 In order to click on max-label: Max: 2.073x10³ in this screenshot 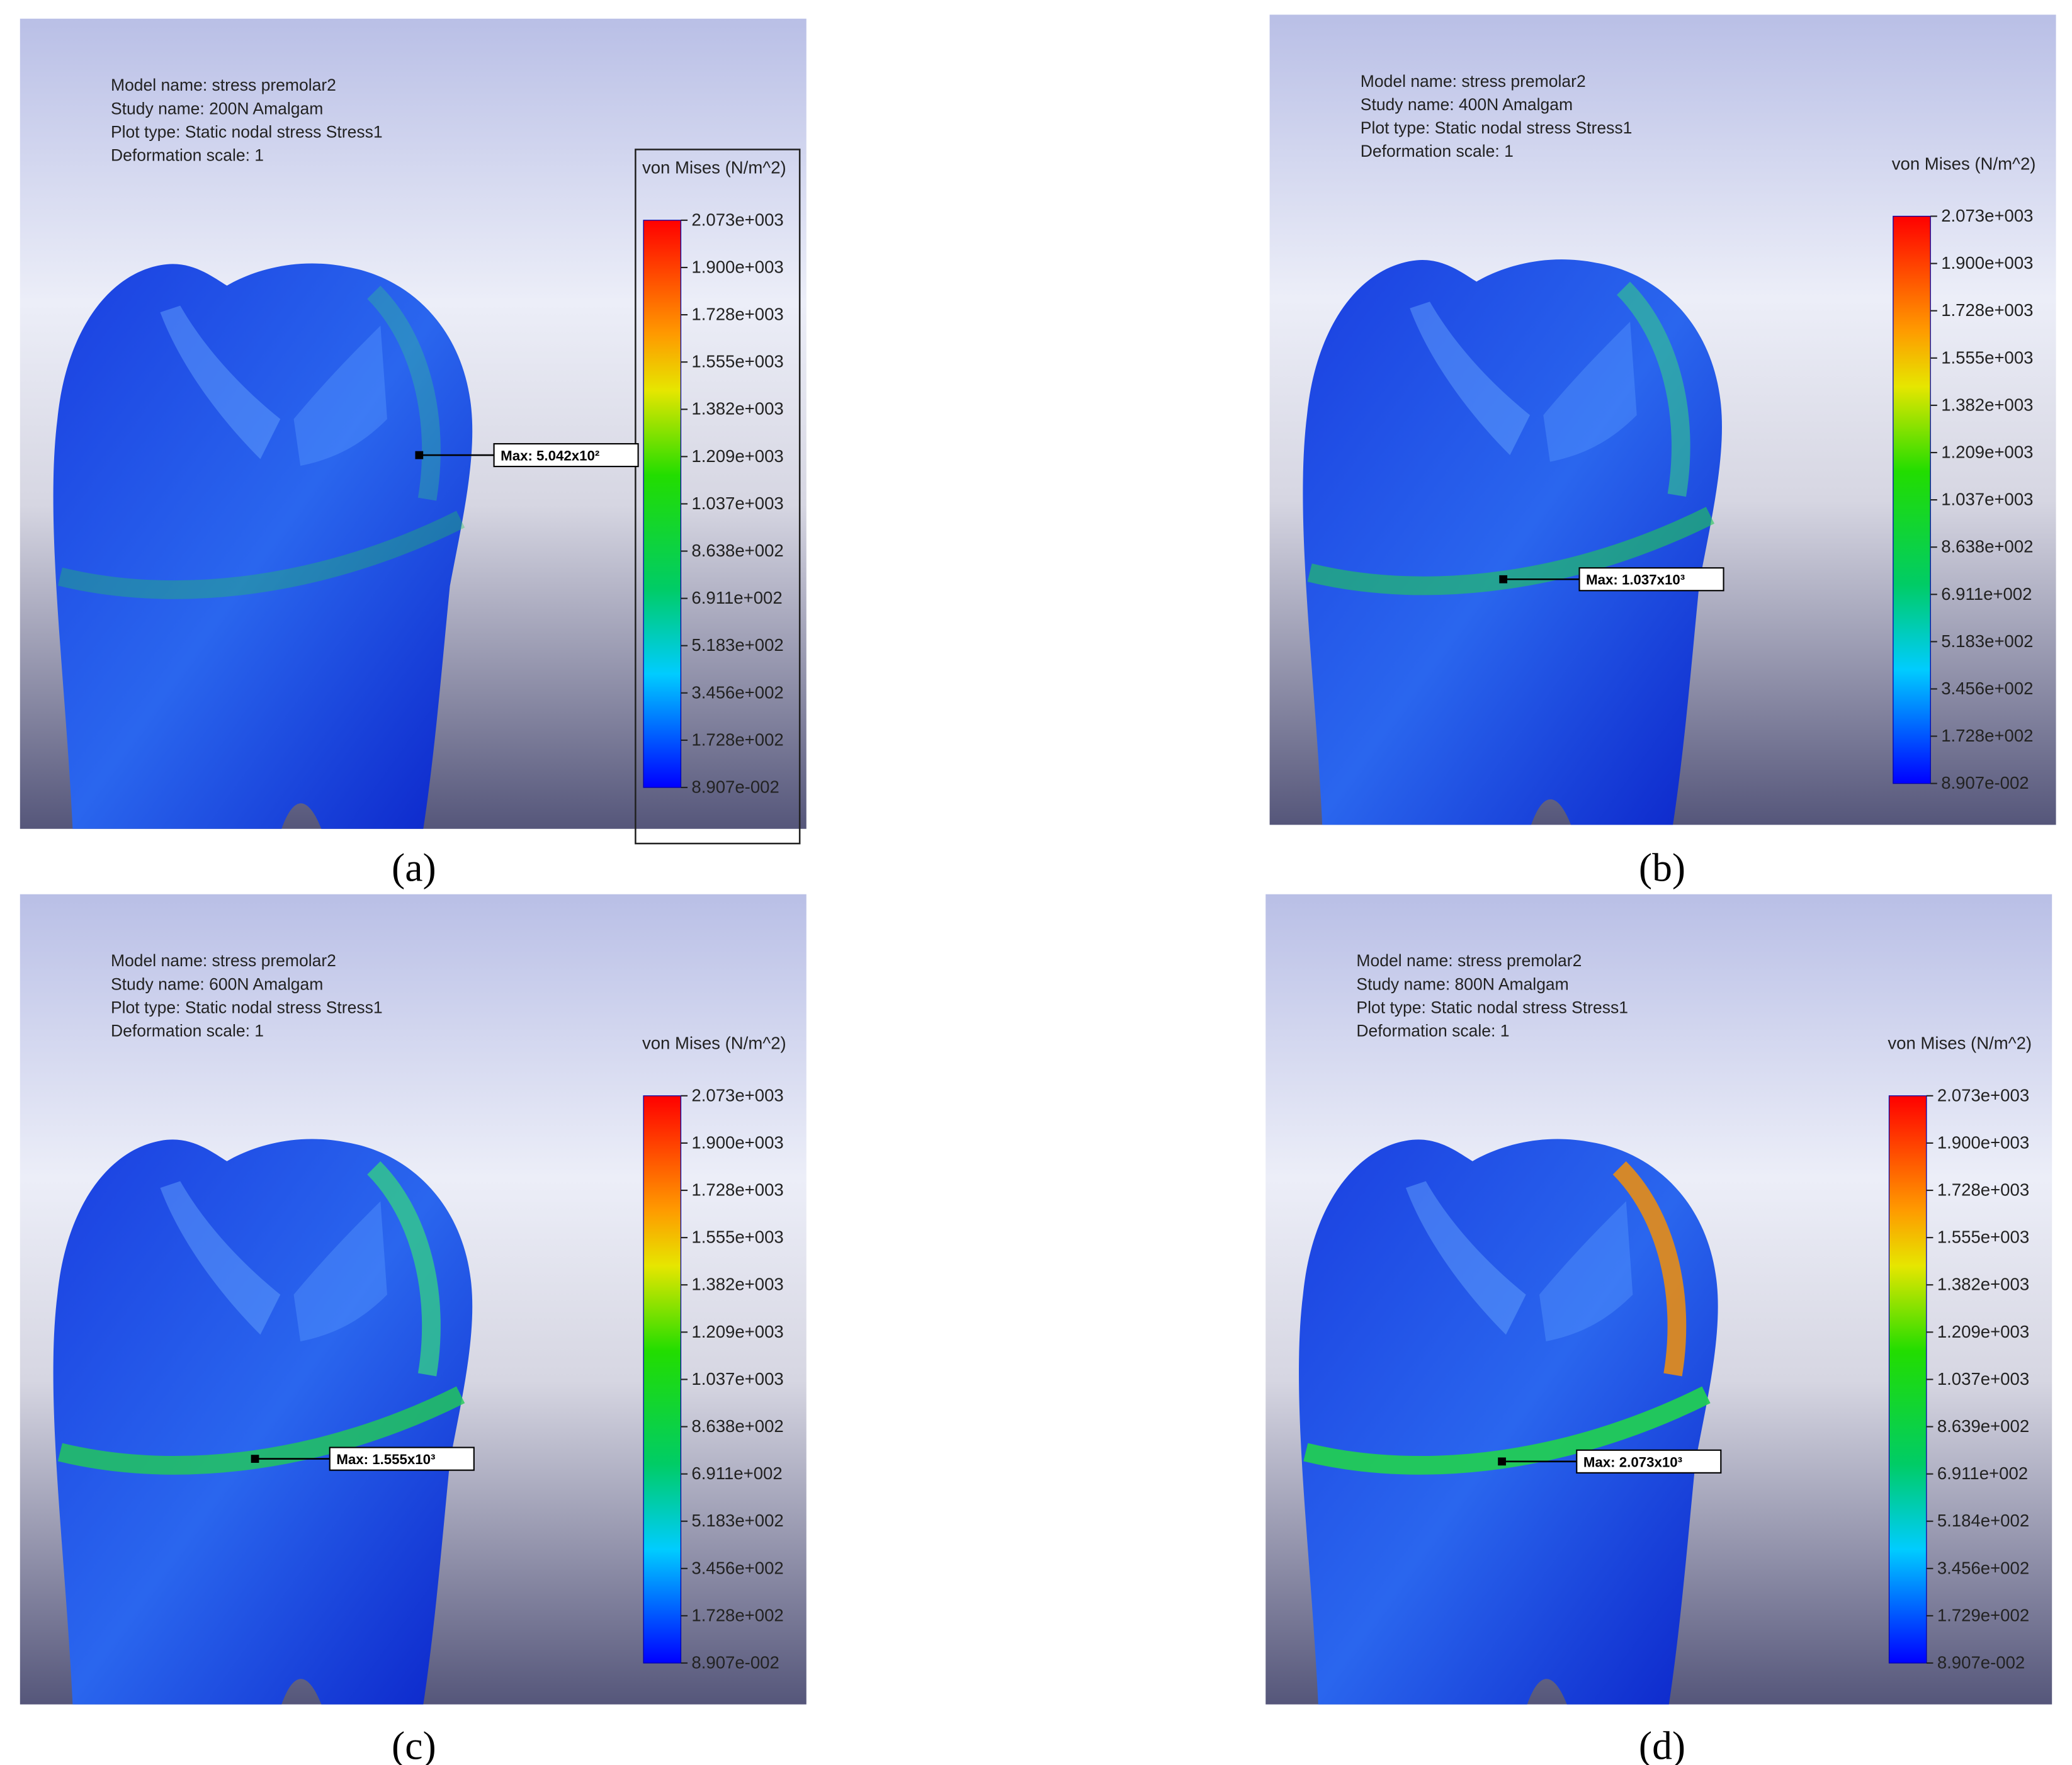, I will do `click(1632, 1462)`.